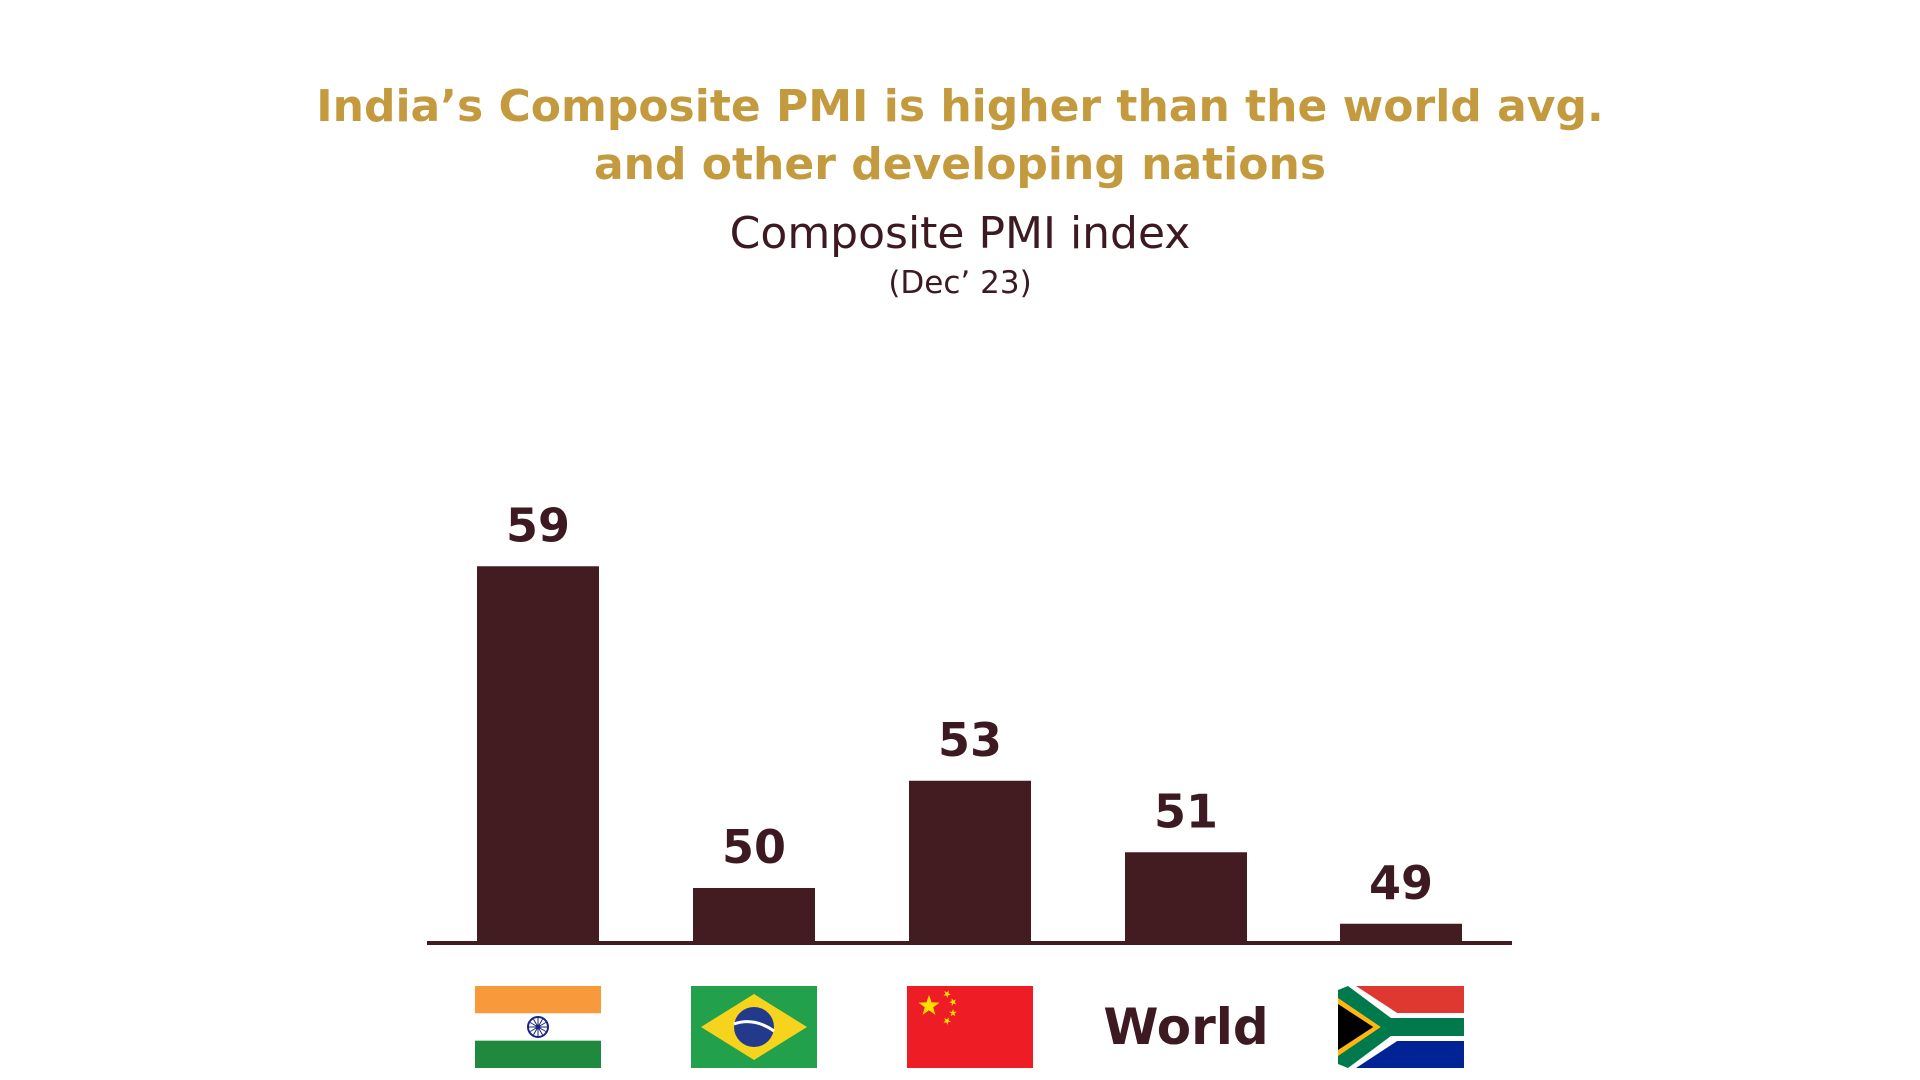 This screenshot has width=1920, height=1080. What do you see at coordinates (538, 754) in the screenshot?
I see `bar-india` at bounding box center [538, 754].